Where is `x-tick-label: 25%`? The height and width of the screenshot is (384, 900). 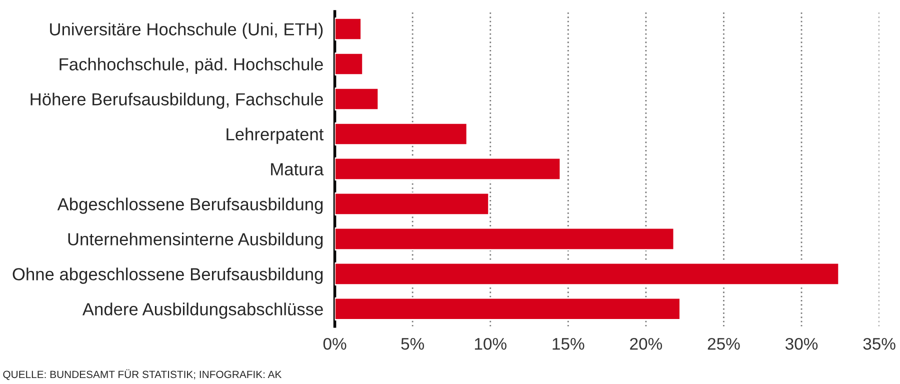 x-tick-label: 25% is located at coordinates (724, 344).